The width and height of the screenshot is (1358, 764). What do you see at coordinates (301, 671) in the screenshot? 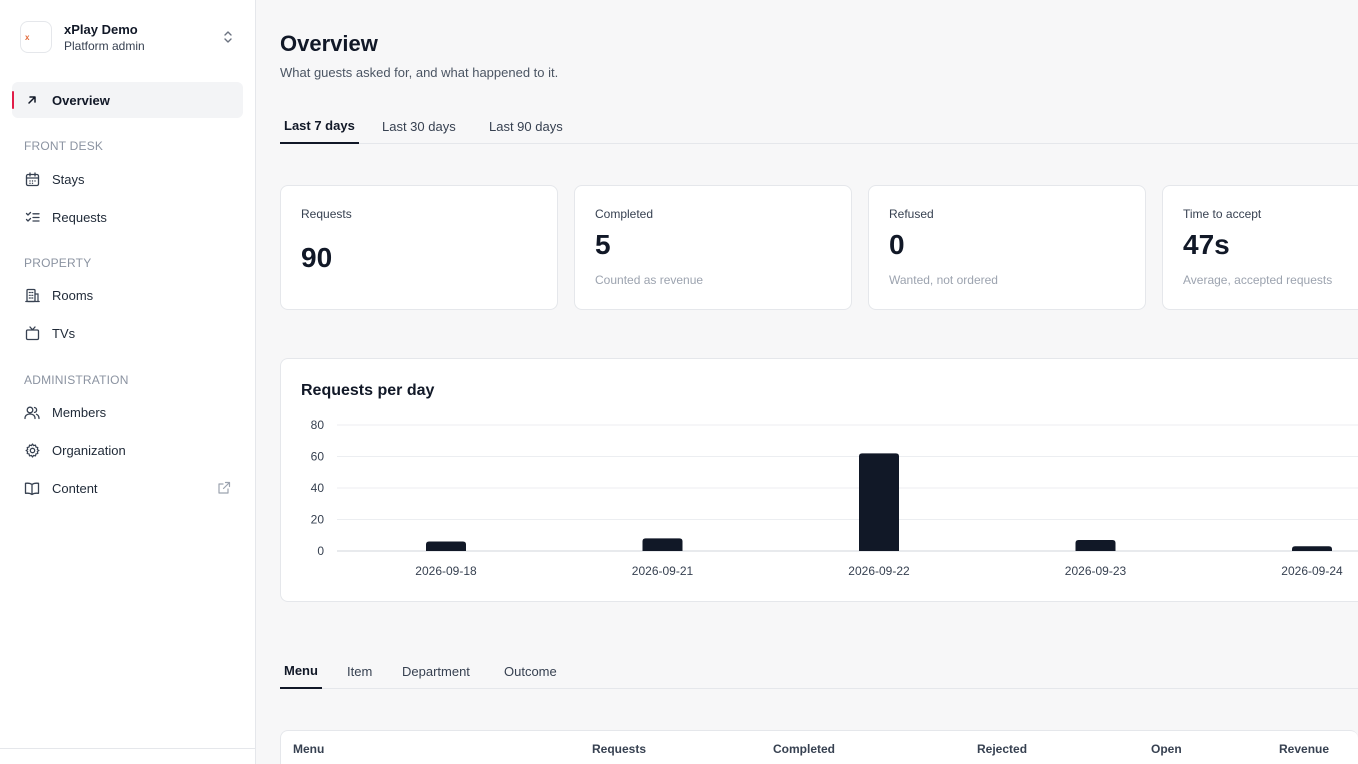
I see `tab-menu: Menu` at bounding box center [301, 671].